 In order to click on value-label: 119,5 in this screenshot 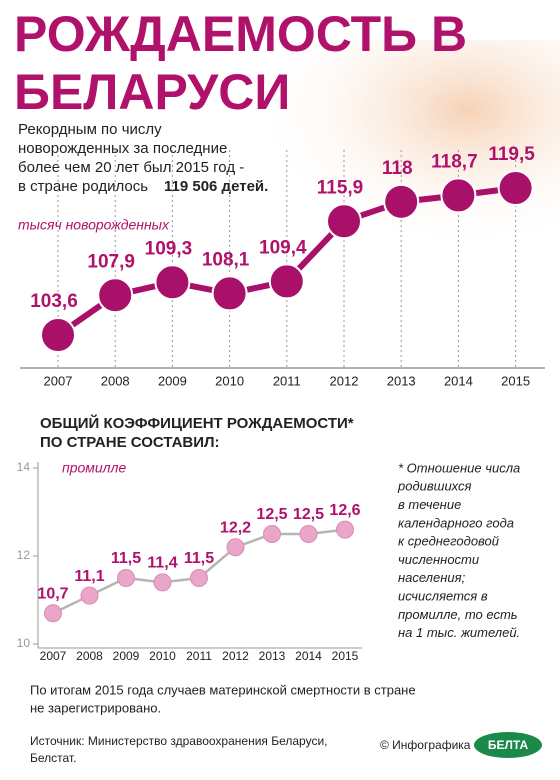, I will do `click(511, 154)`.